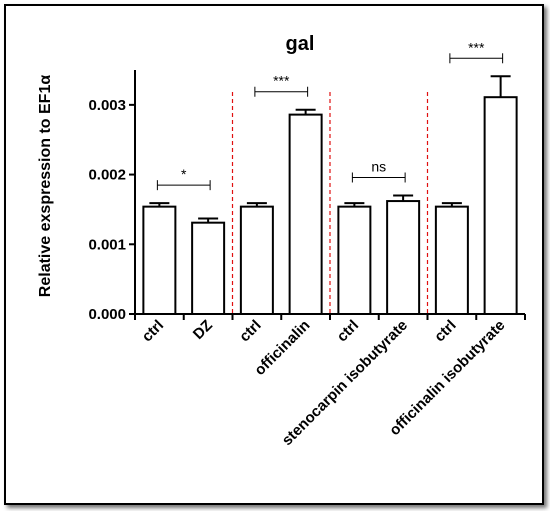  What do you see at coordinates (107, 175) in the screenshot?
I see `y-tick-label: 0.002` at bounding box center [107, 175].